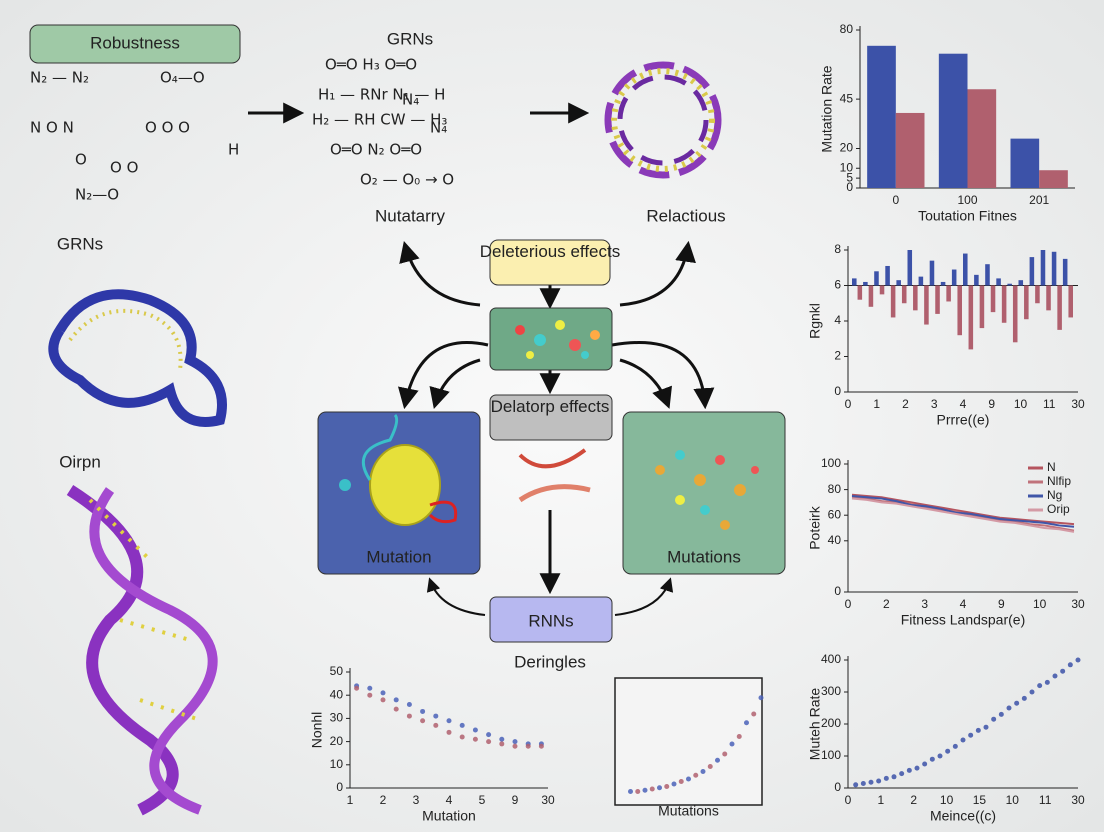 This screenshot has width=1104, height=832. I want to click on y-axis-label: Muteh Rate, so click(815, 724).